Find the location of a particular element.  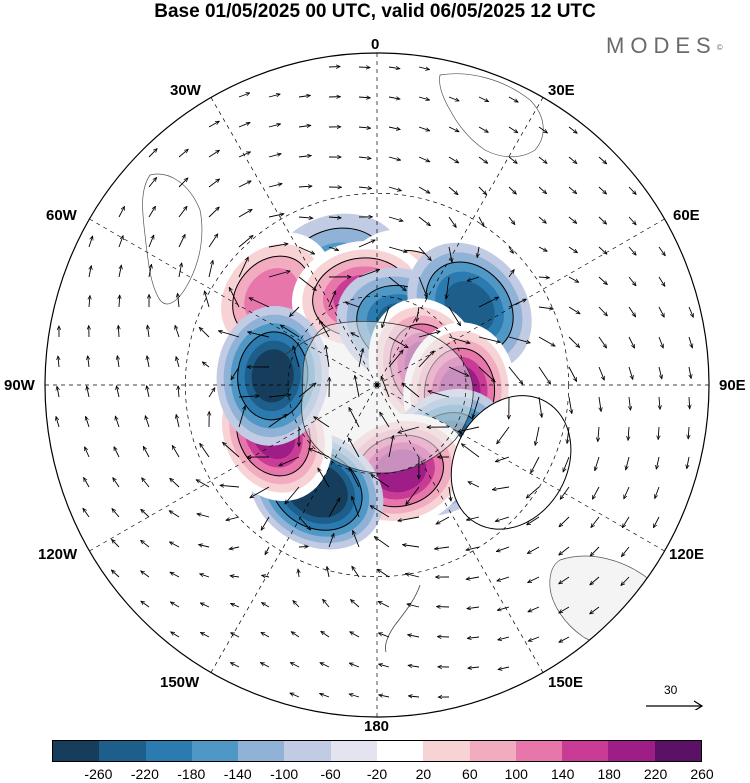

parallel-circle is located at coordinates (377, 385).